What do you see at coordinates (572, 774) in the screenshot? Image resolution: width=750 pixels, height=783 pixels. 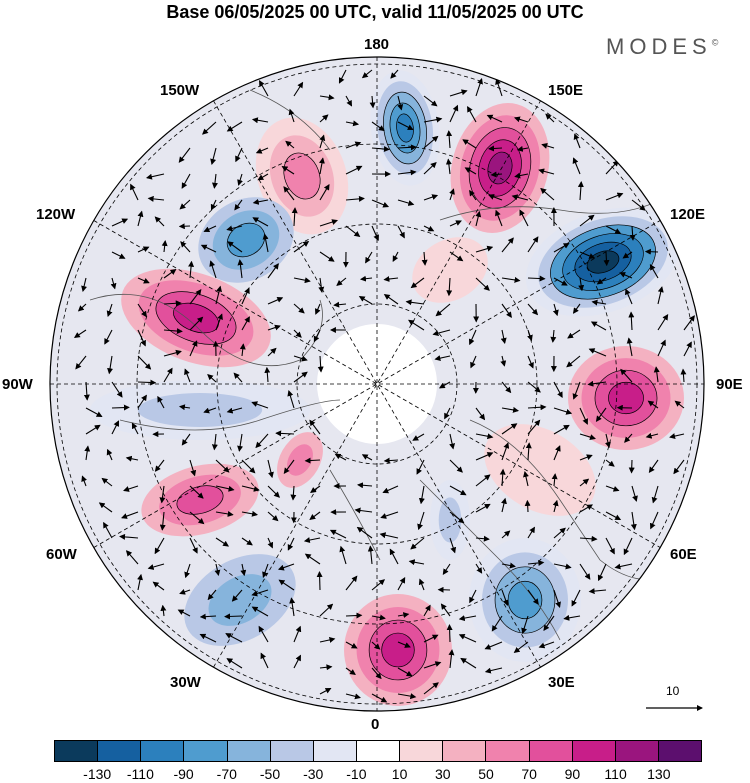 I see `colorbar-tick-label: 90` at bounding box center [572, 774].